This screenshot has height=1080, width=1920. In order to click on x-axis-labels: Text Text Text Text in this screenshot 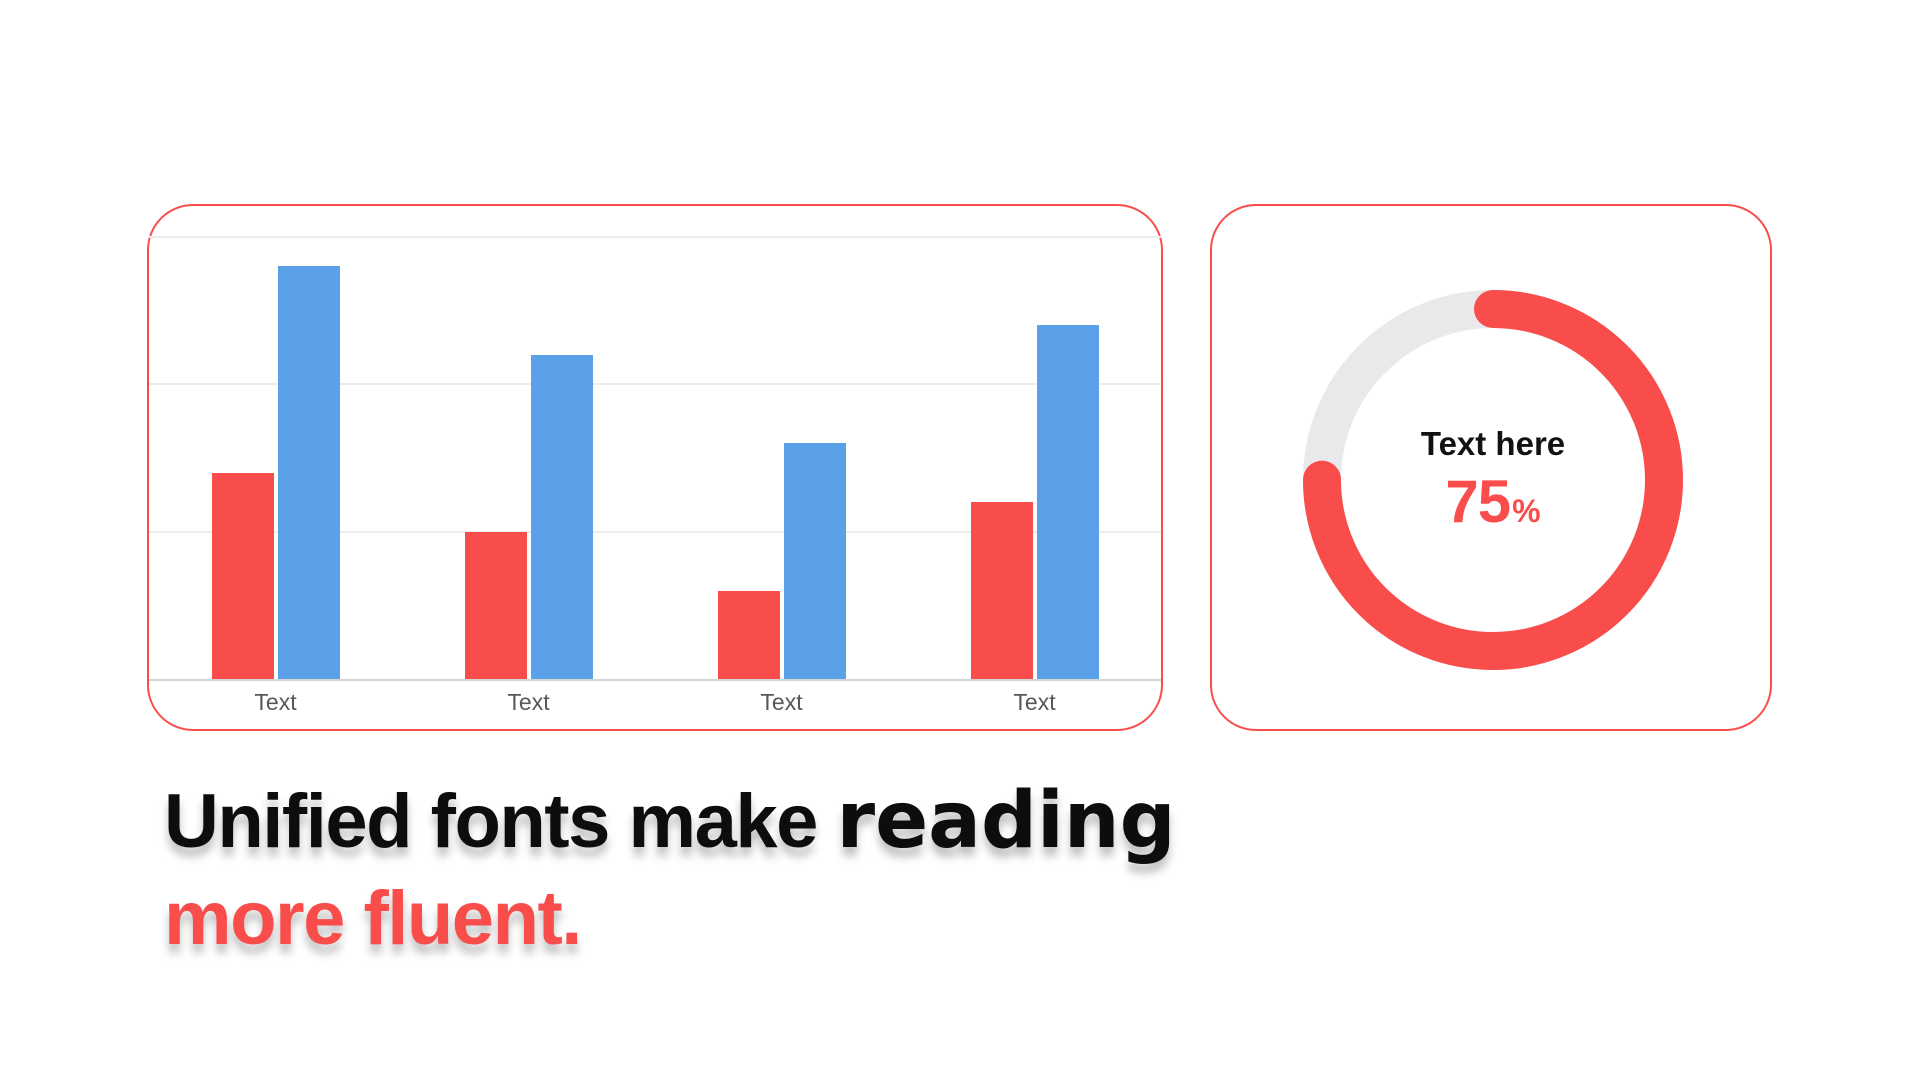, I will do `click(655, 702)`.